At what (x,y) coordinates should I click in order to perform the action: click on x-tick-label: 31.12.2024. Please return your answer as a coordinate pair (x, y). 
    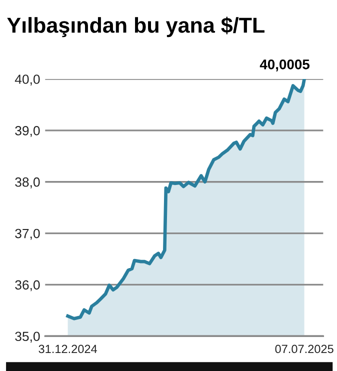
    Looking at the image, I should click on (68, 349).